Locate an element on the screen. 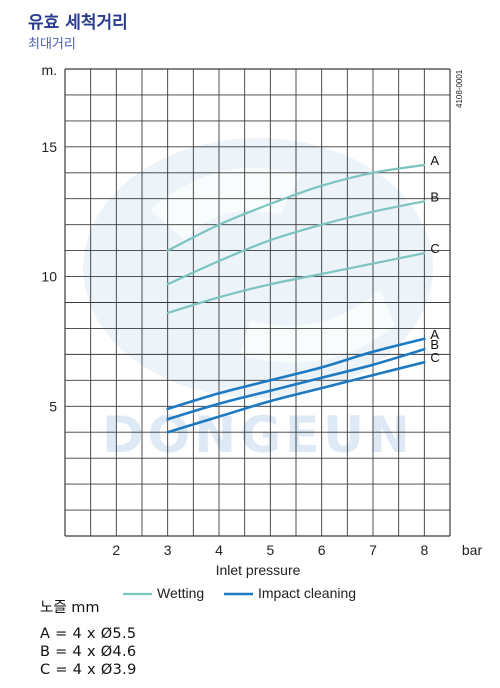 The width and height of the screenshot is (500, 688). nozzle-header: 노즐 mm is located at coordinates (70, 608).